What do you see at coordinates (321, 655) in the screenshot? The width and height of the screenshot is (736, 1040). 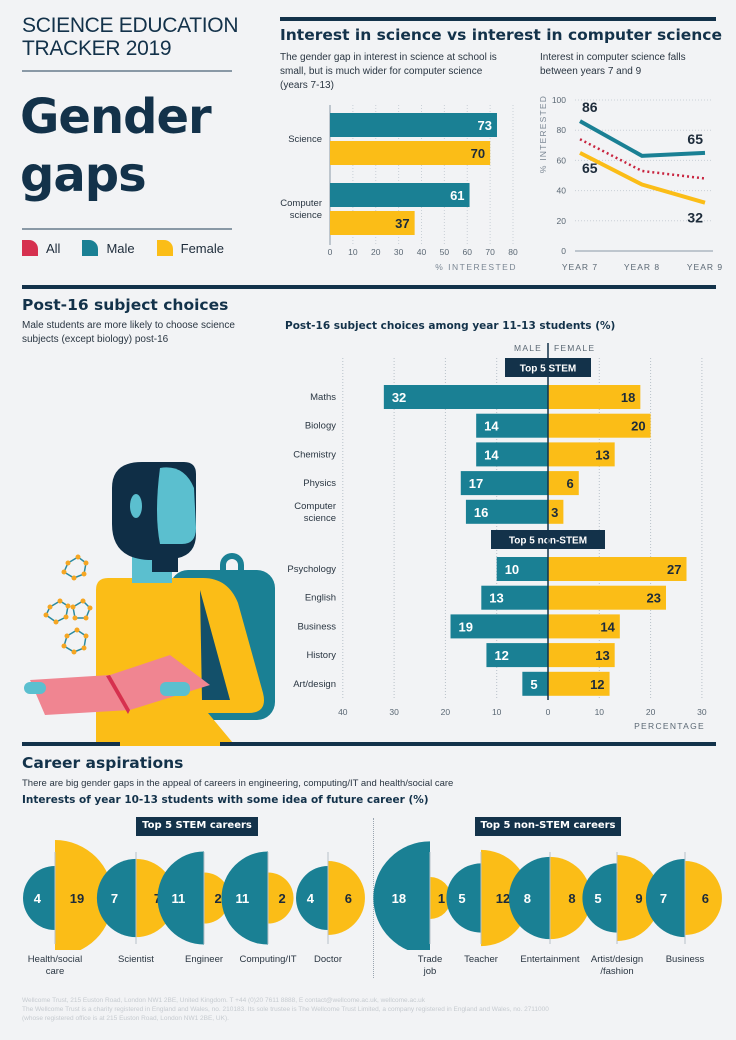 I see `category-label: History` at bounding box center [321, 655].